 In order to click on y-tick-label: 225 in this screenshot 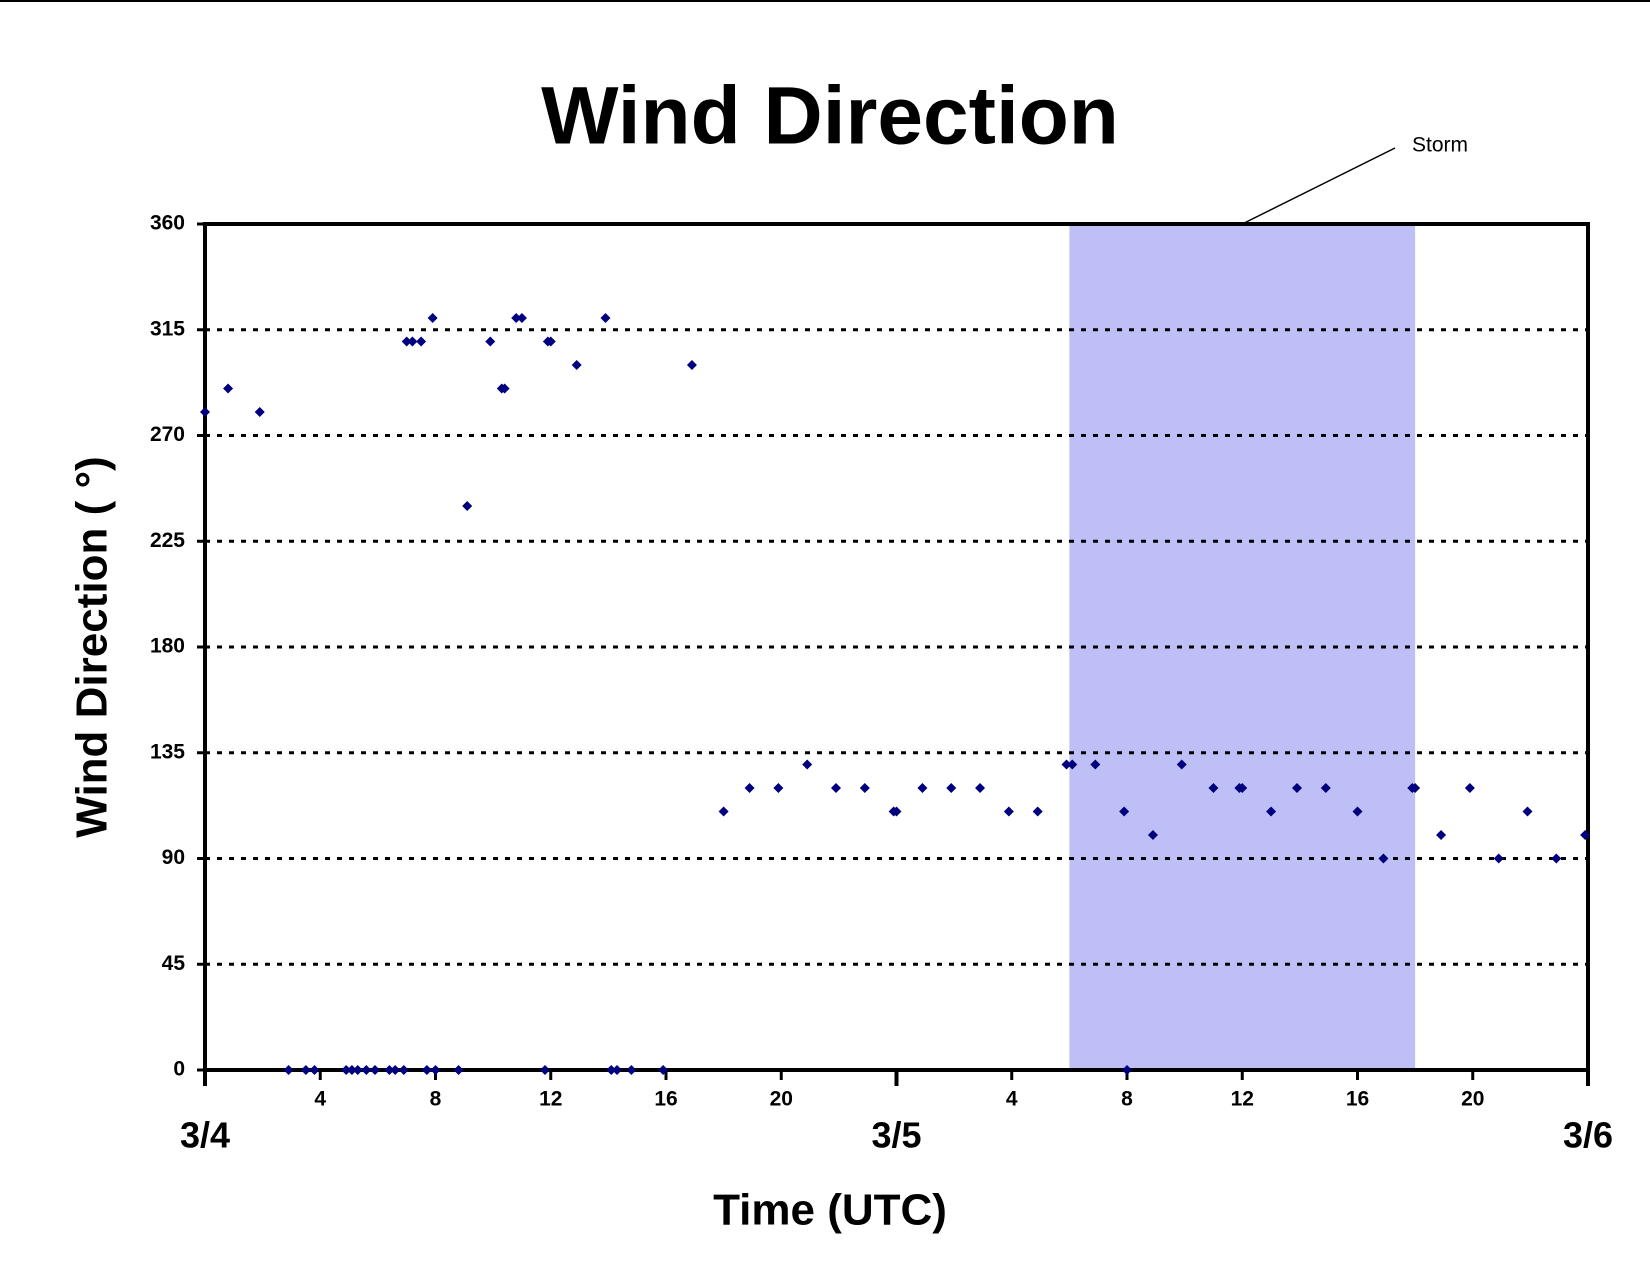, I will do `click(167, 540)`.